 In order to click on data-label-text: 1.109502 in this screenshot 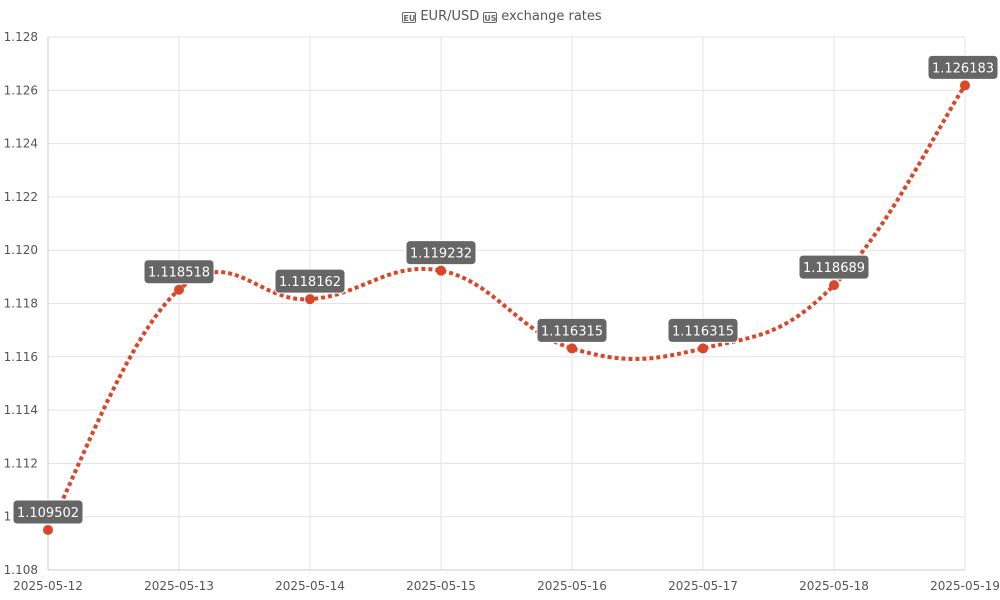, I will do `click(48, 513)`.